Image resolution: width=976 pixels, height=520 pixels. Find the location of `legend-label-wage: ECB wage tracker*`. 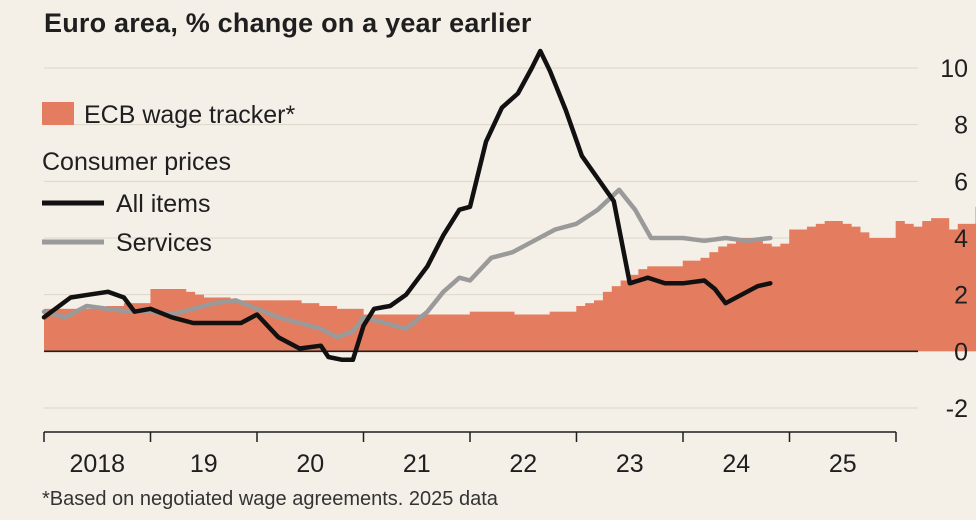

legend-label-wage: ECB wage tracker* is located at coordinates (189, 115).